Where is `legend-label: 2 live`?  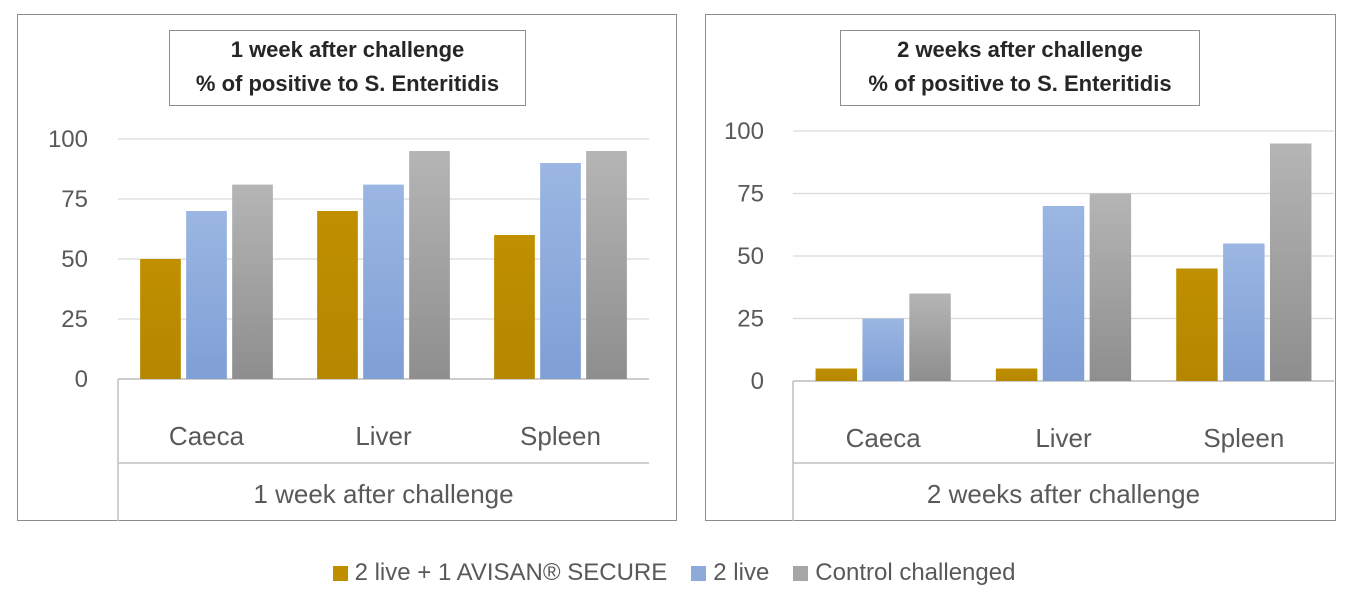 legend-label: 2 live is located at coordinates (741, 572).